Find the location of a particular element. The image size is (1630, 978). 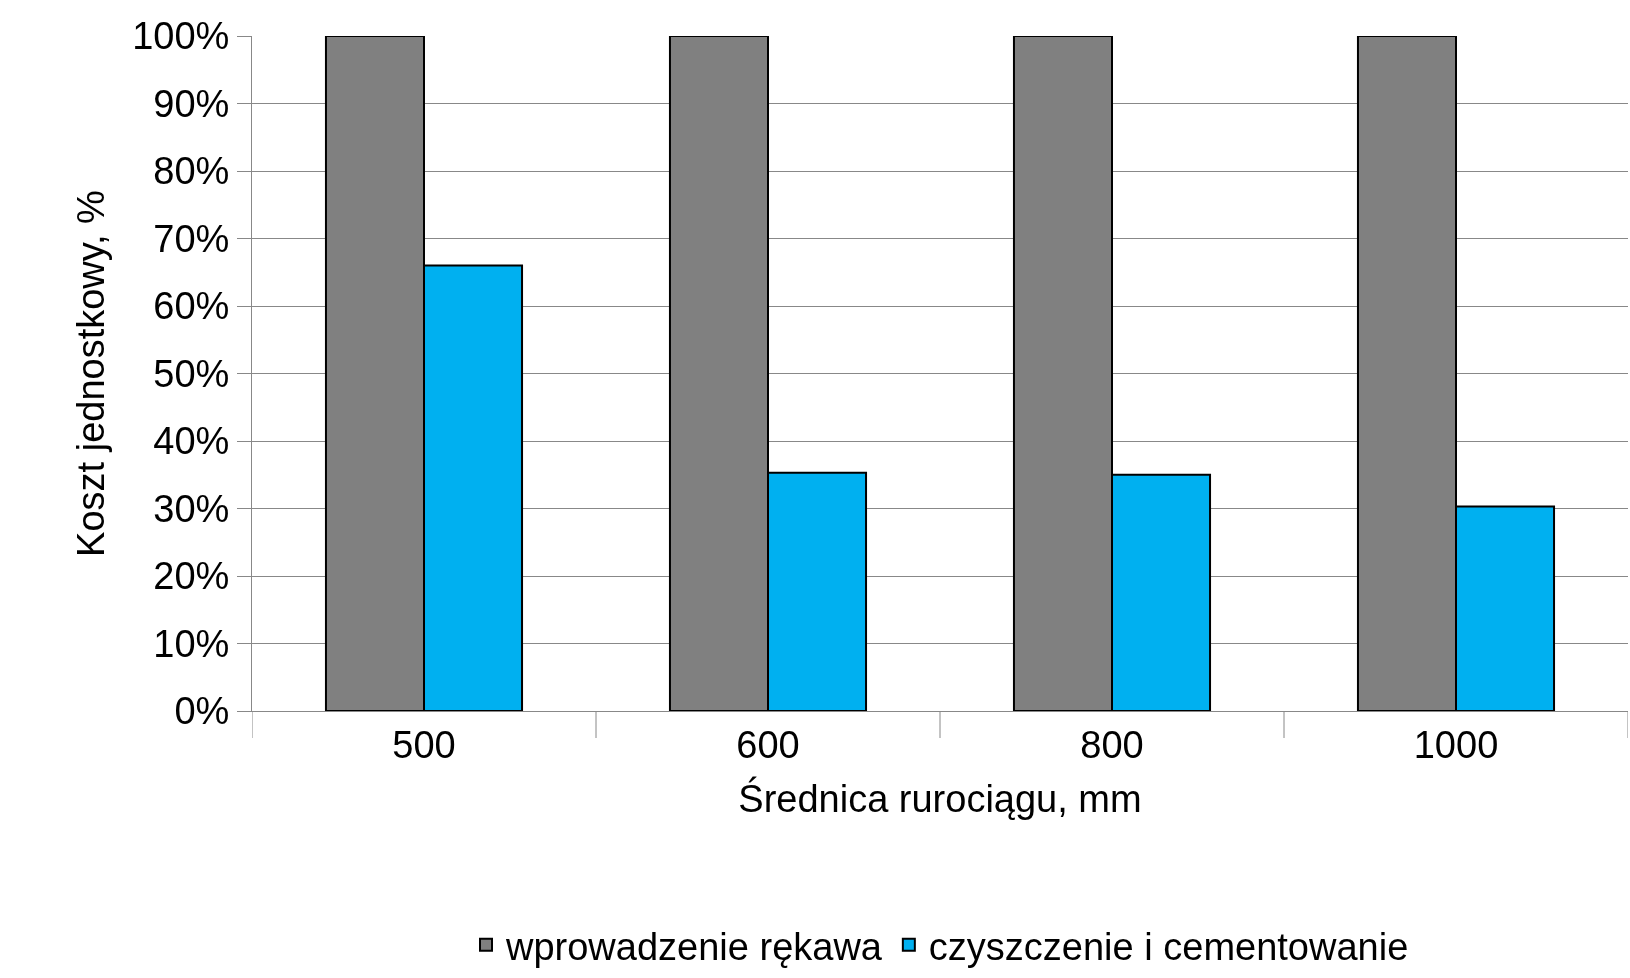

legend-label: wprowadzenie rękawa is located at coordinates (694, 946).